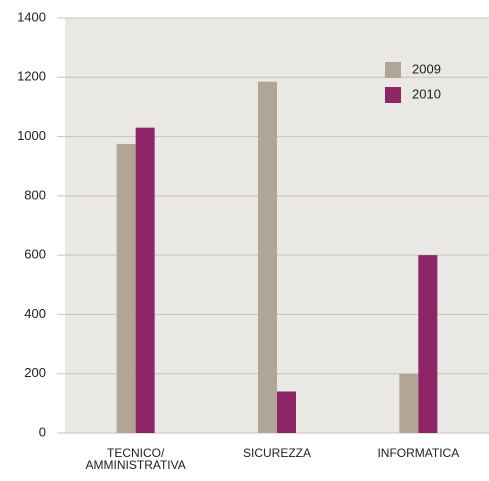 This screenshot has width=489, height=481. Describe the element at coordinates (42, 431) in the screenshot. I see `y-tick-label: 0` at that location.